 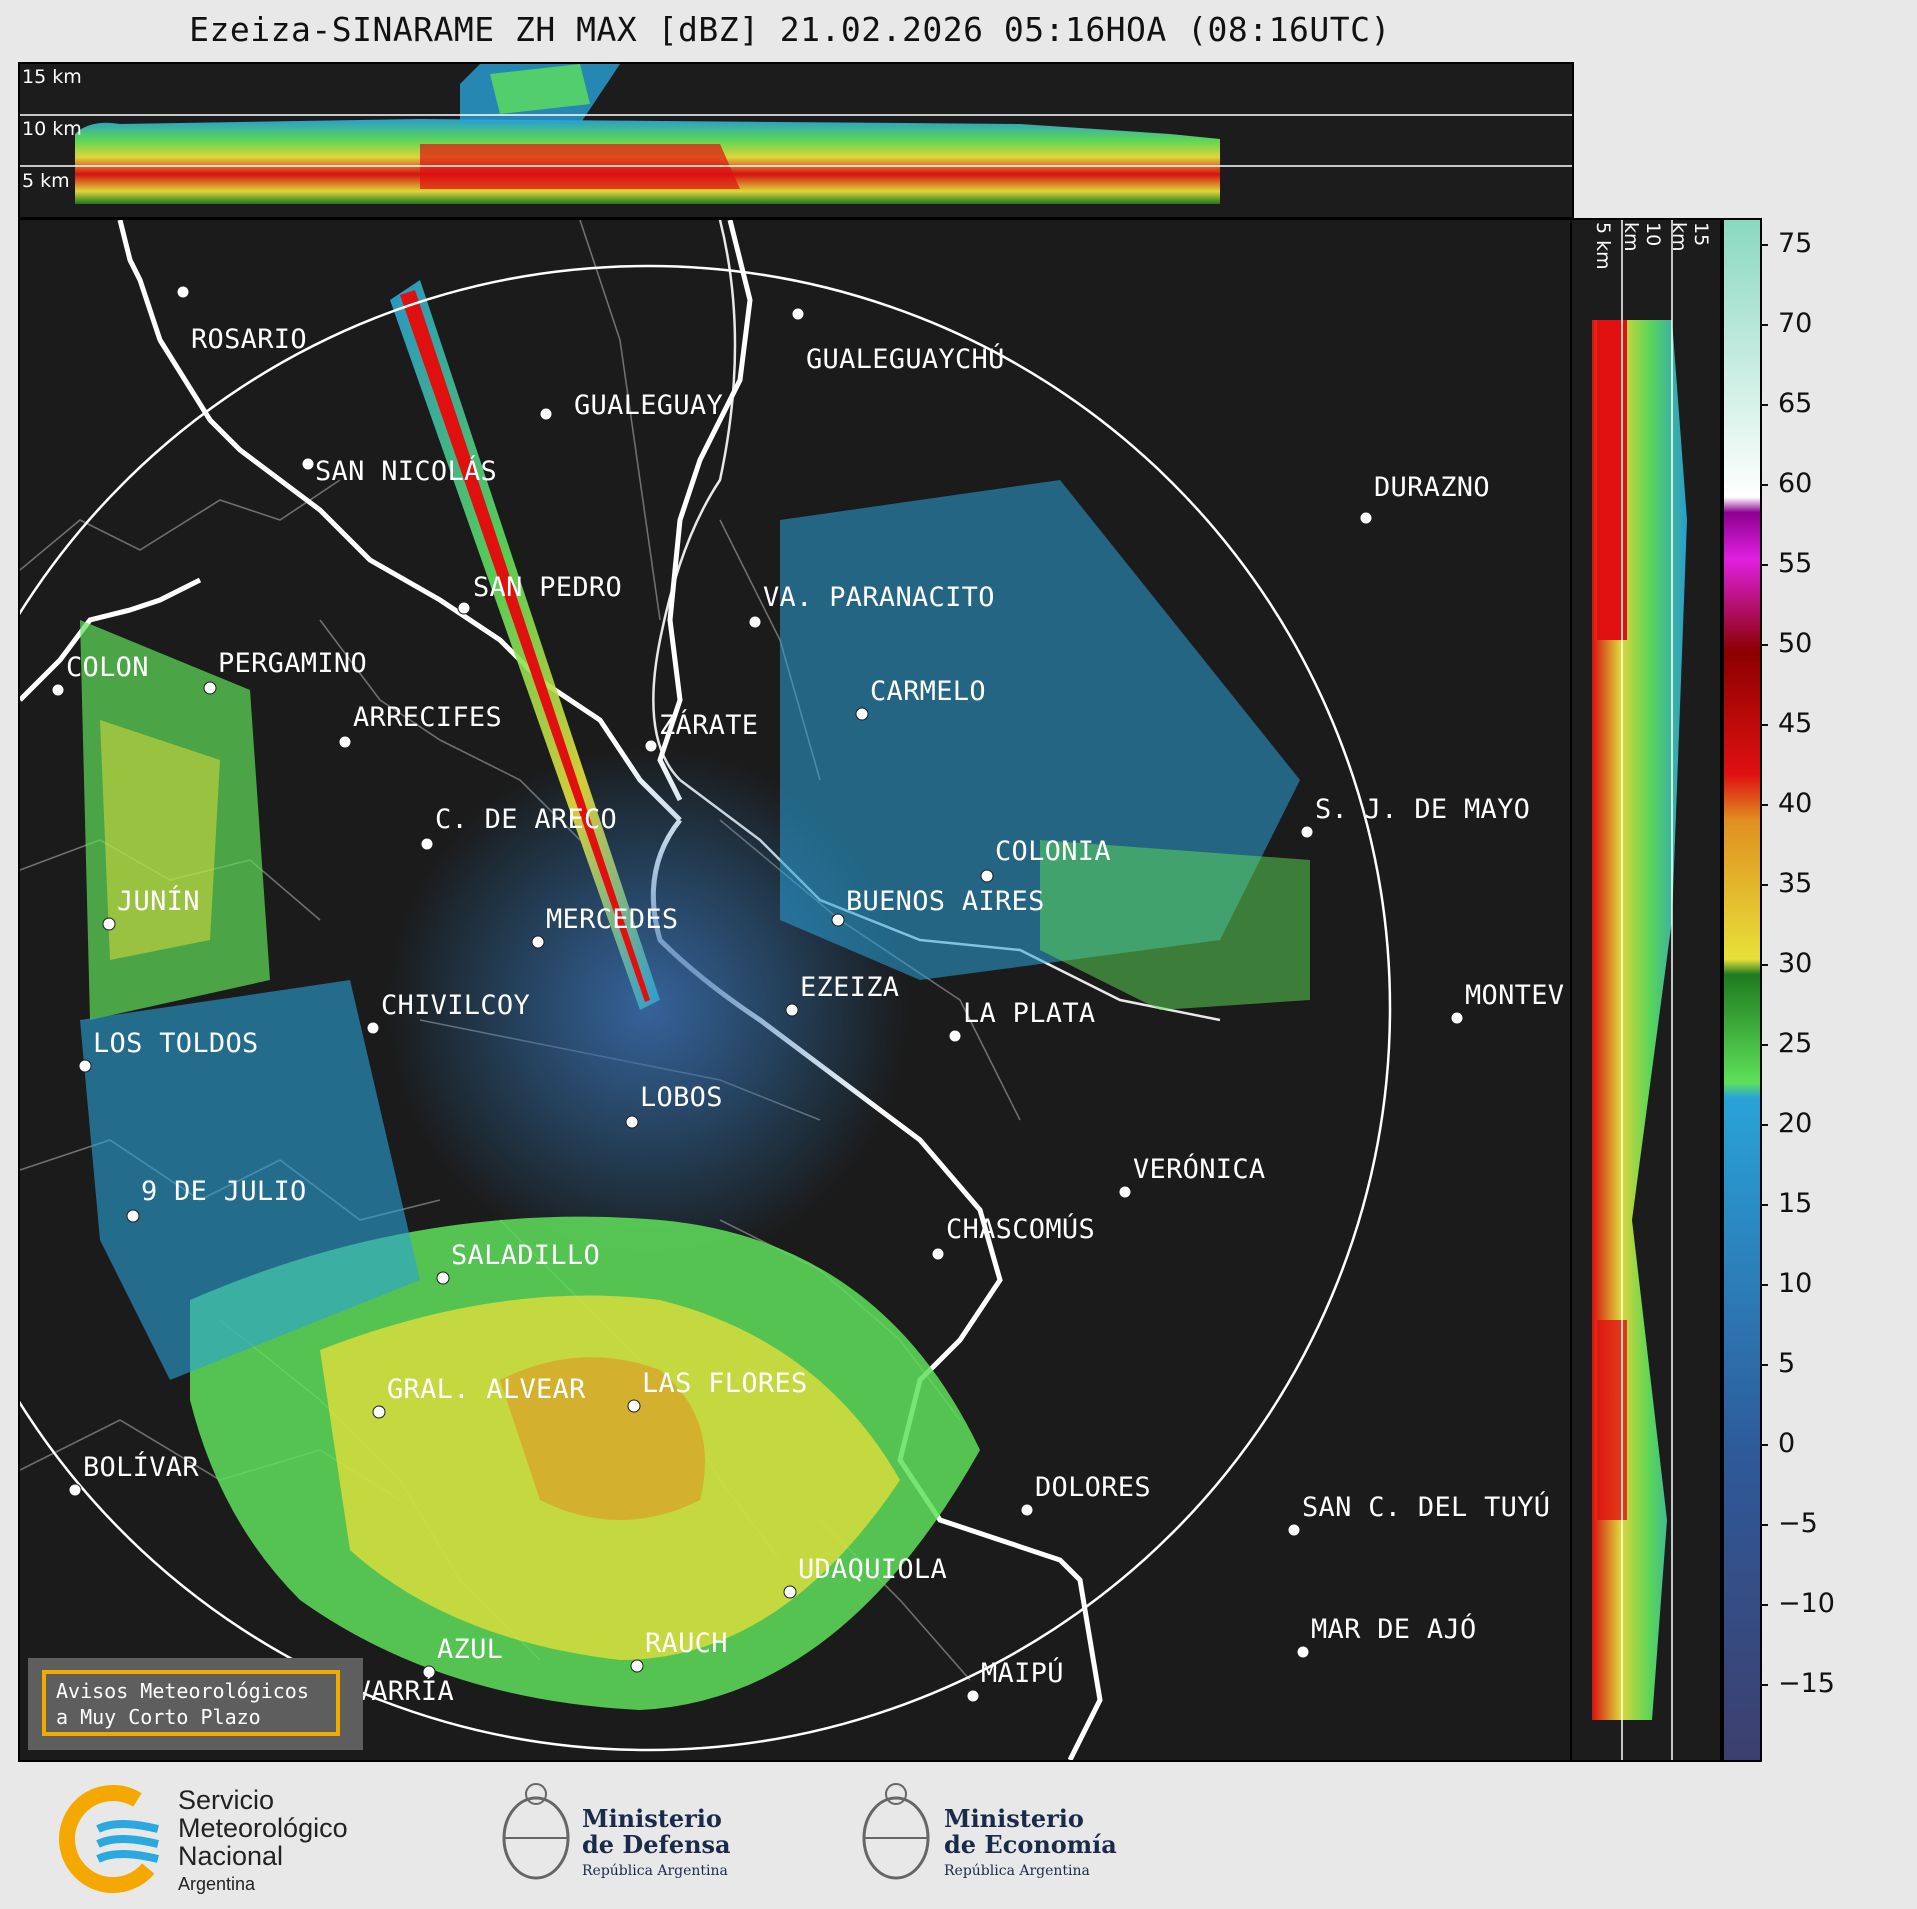 What do you see at coordinates (652, 1818) in the screenshot?
I see `defensa-line-1: Ministerio` at bounding box center [652, 1818].